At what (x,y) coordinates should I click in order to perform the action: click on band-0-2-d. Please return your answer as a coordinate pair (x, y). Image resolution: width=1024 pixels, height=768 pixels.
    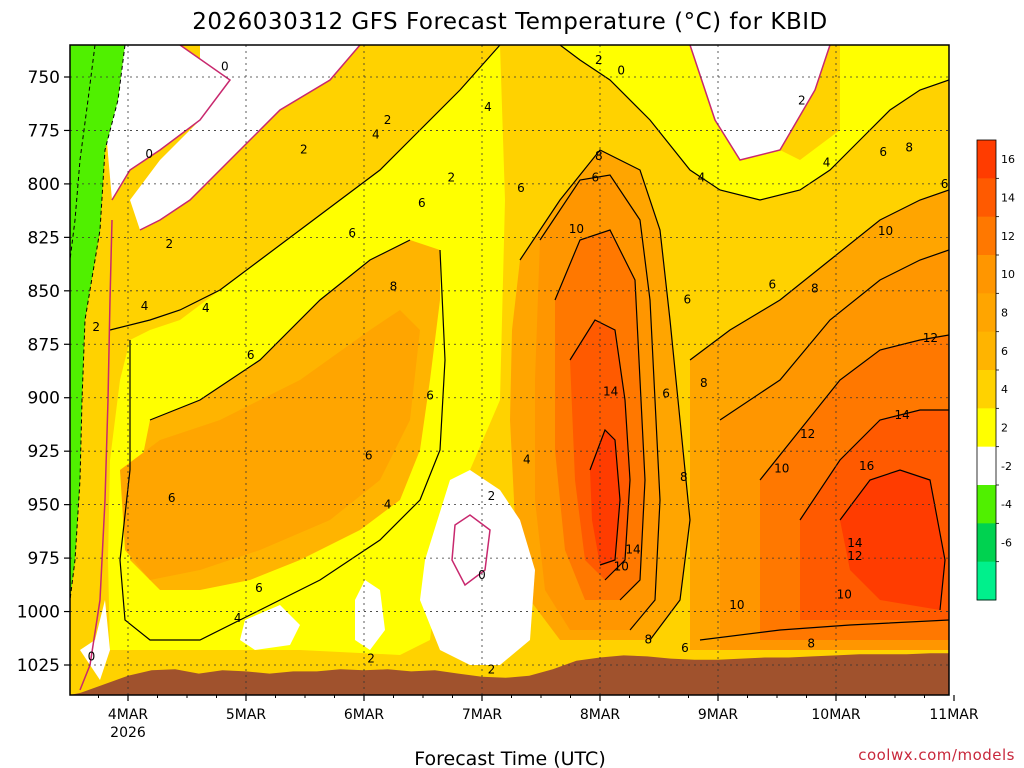
    Looking at the image, I should click on (477, 567).